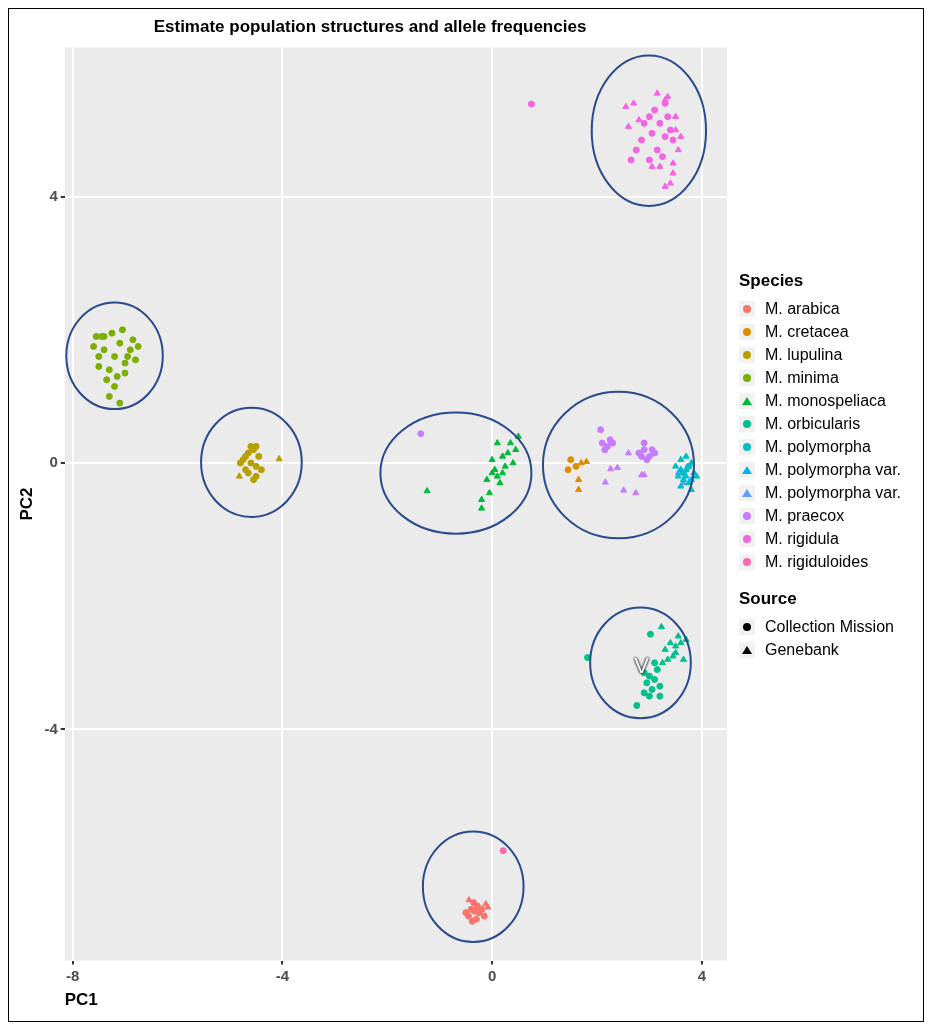 The image size is (930, 1032). What do you see at coordinates (817, 561) in the screenshot?
I see `legend-label: M. rigiduloides` at bounding box center [817, 561].